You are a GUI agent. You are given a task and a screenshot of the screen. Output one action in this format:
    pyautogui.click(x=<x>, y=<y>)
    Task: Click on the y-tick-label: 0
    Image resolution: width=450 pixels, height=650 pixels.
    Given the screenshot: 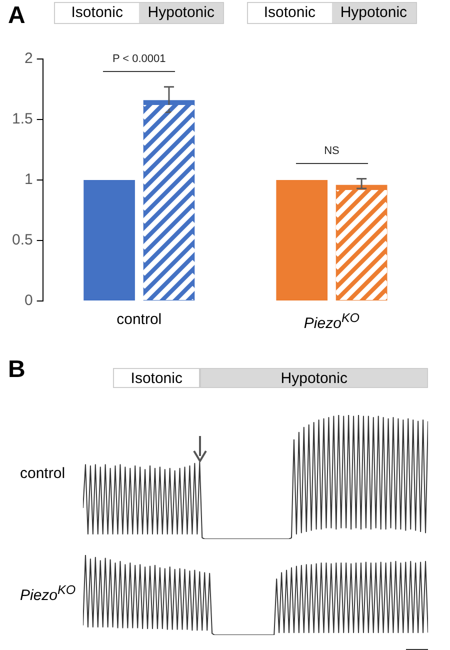 What is the action you would take?
    pyautogui.click(x=28, y=301)
    